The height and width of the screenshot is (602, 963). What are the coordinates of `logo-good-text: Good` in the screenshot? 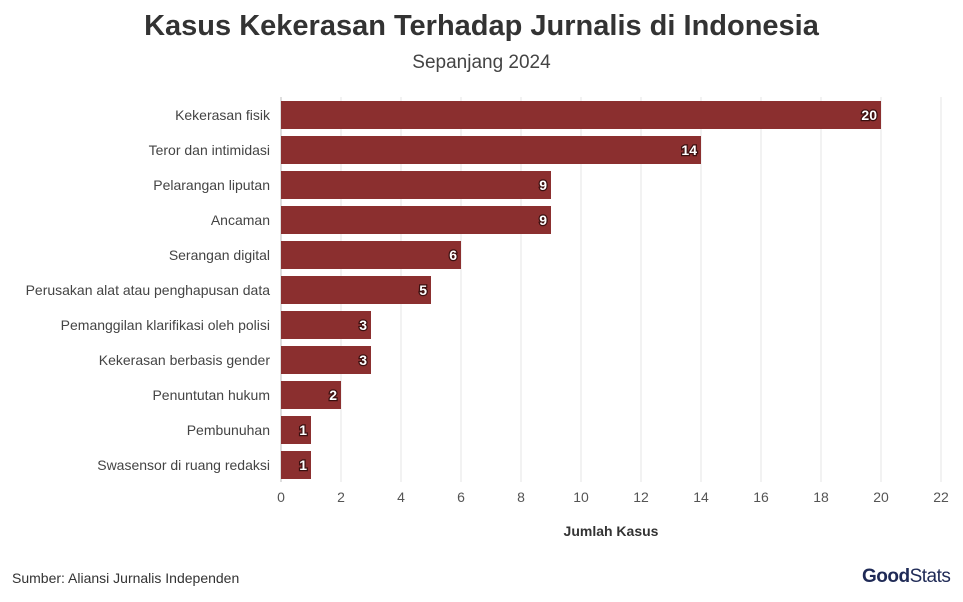 It's located at (886, 576).